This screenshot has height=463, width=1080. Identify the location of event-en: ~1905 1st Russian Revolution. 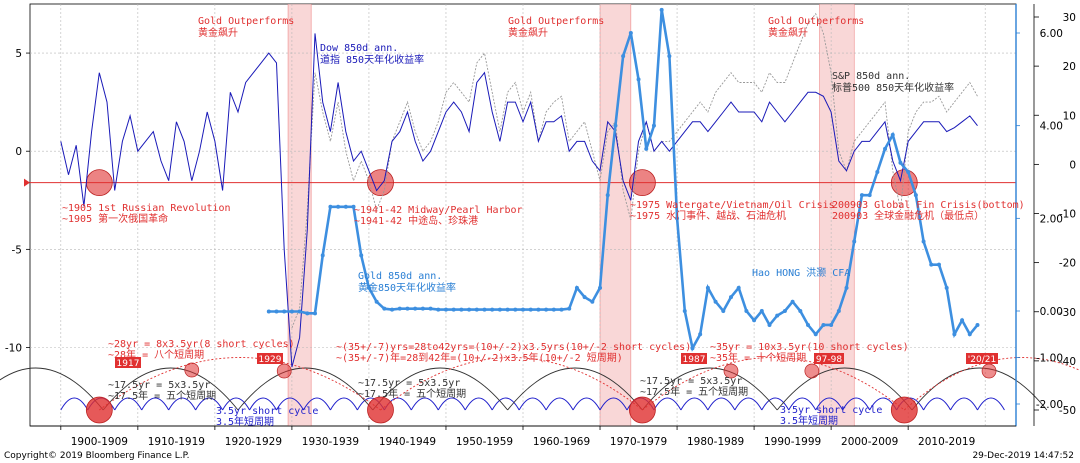
(146, 208).